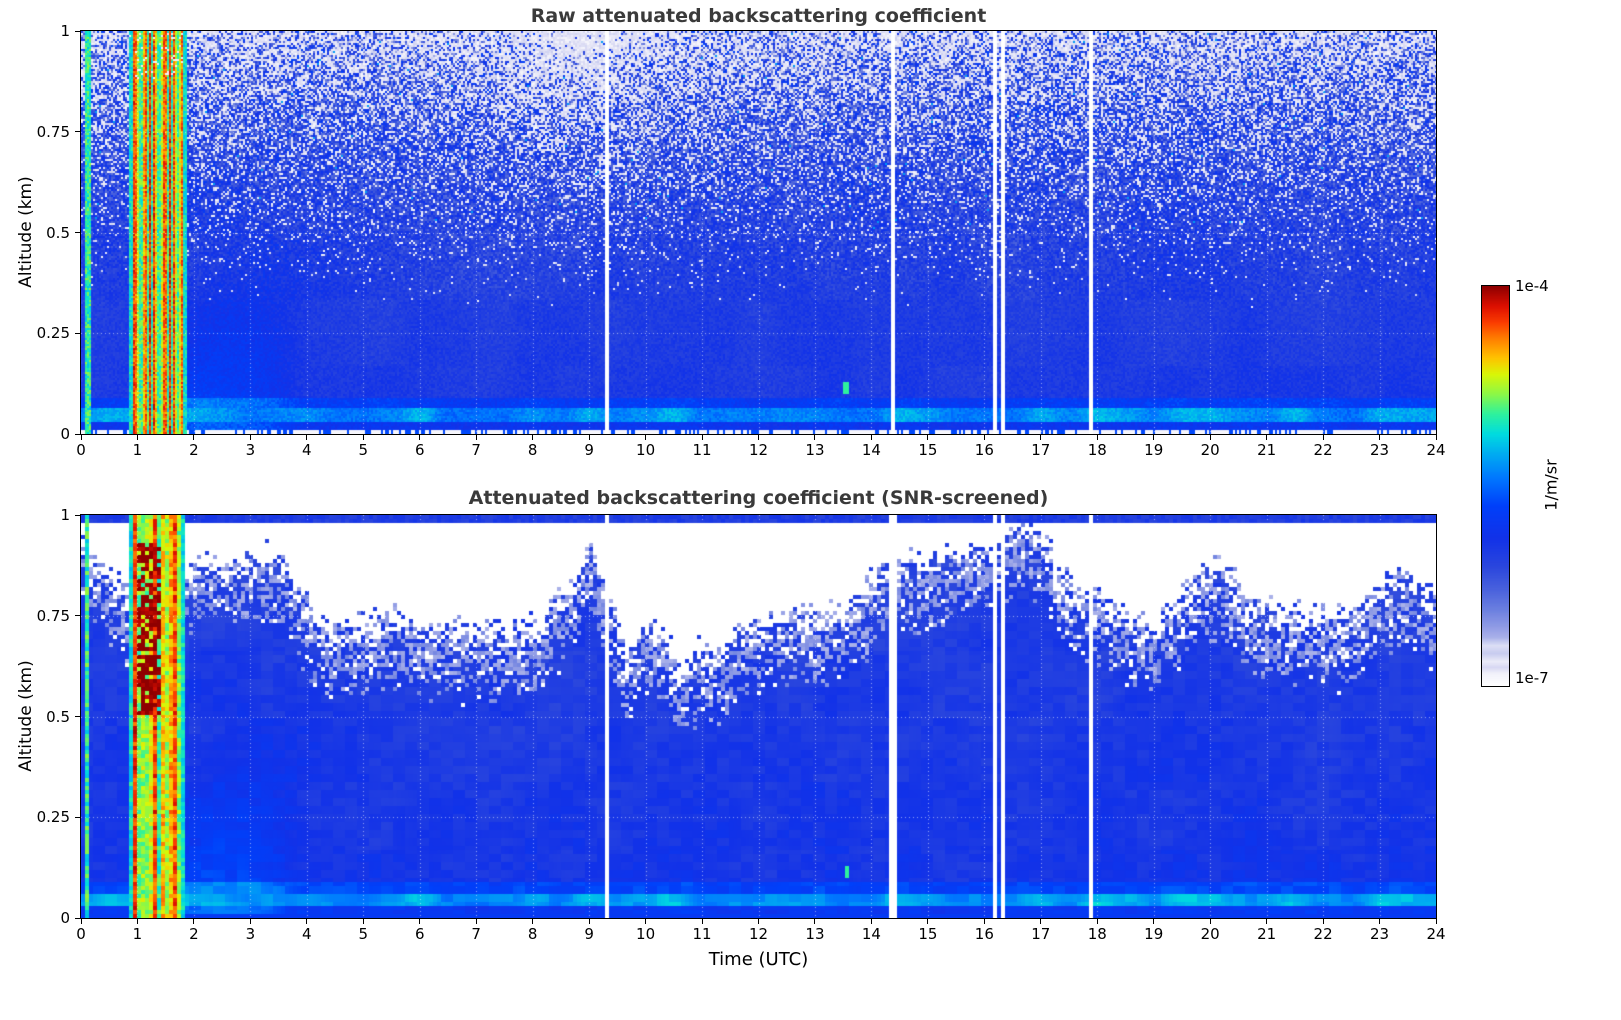  What do you see at coordinates (81, 450) in the screenshot?
I see `x-tick-label: 0` at bounding box center [81, 450].